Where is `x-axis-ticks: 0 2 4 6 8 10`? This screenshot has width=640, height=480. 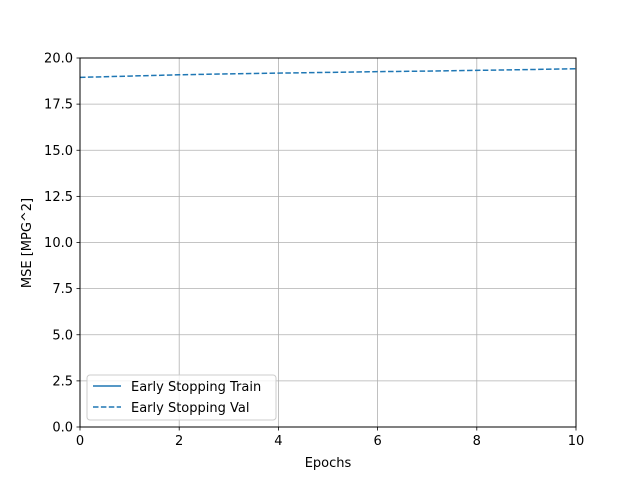 x-axis-ticks: 0 2 4 6 8 10 is located at coordinates (330, 438).